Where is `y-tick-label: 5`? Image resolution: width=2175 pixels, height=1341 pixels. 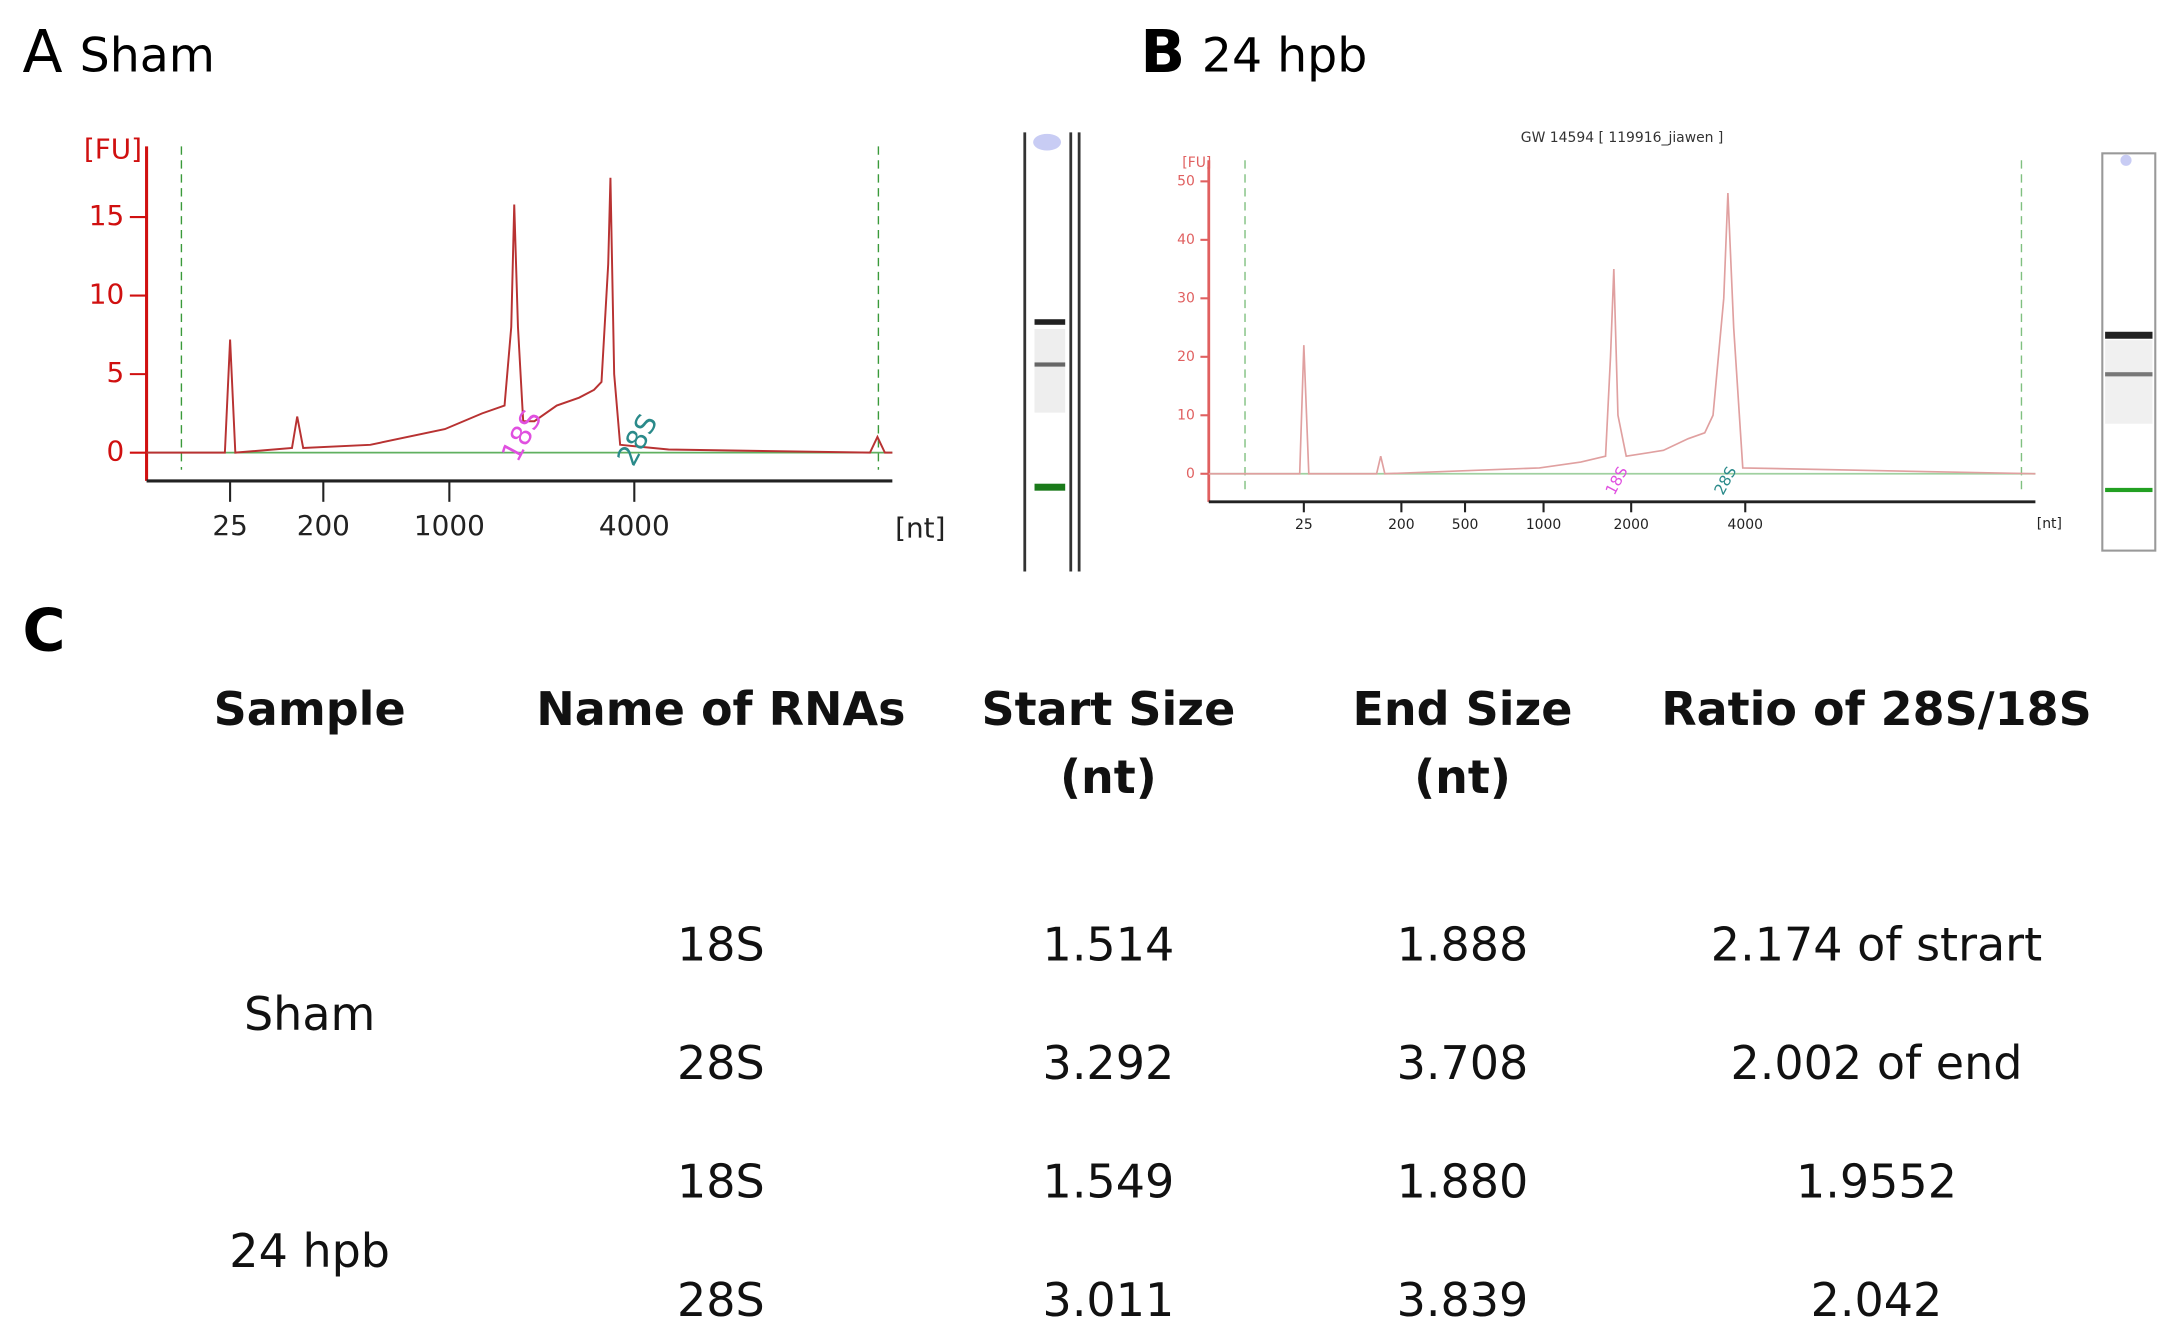 y-tick-label: 5 is located at coordinates (116, 372).